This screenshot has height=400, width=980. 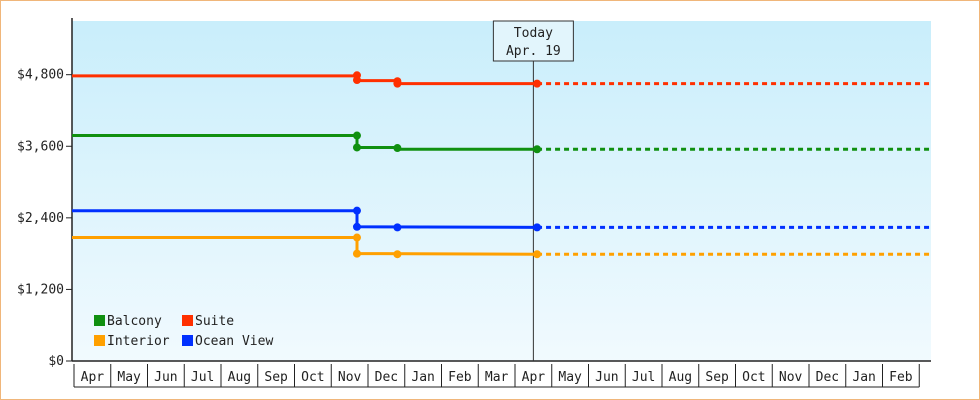 I want to click on y-tick-label: $2,400, so click(x=40, y=218).